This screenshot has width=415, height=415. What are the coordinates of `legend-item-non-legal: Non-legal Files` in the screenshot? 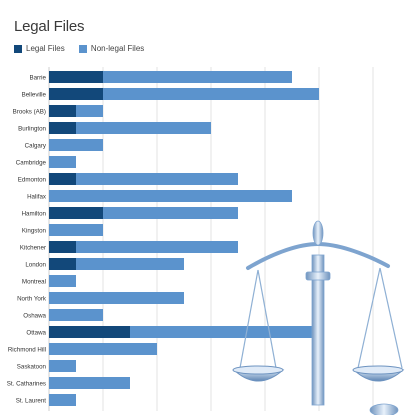 It's located at (111, 48).